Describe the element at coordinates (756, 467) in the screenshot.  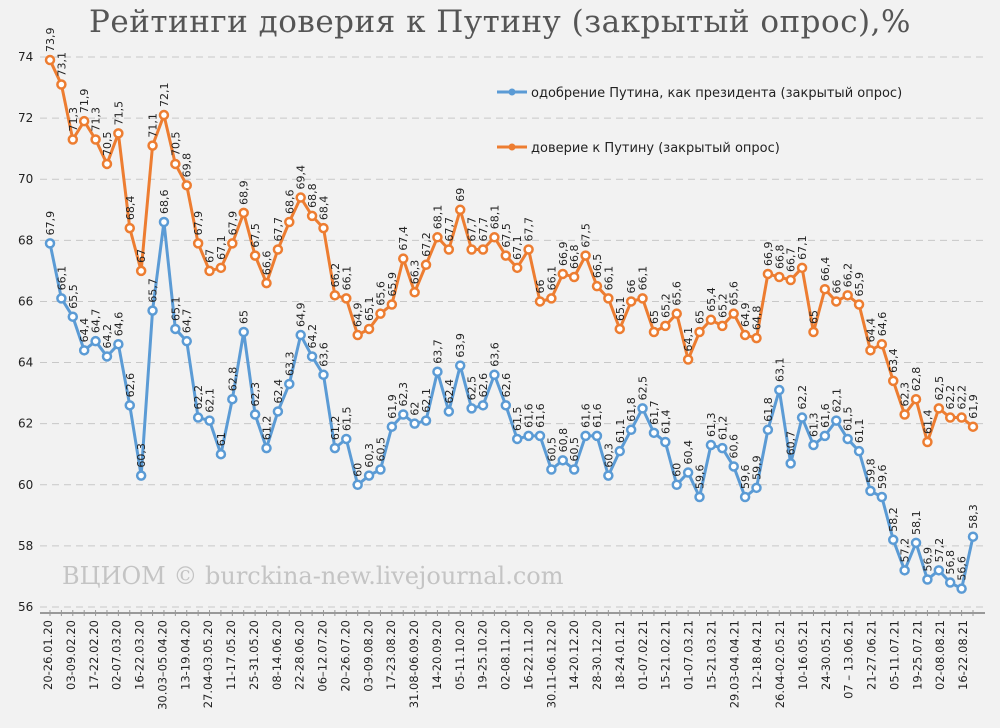
I see `data-label: 59,9` at that location.